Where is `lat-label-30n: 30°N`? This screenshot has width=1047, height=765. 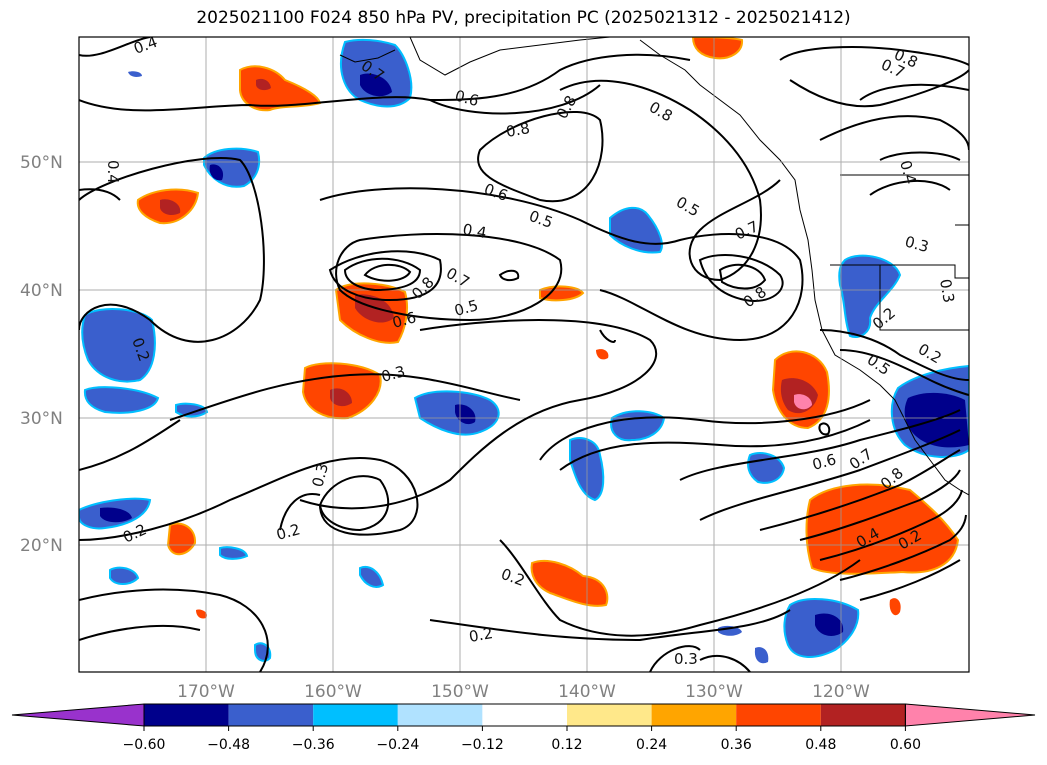
lat-label-30n: 30°N is located at coordinates (41, 419).